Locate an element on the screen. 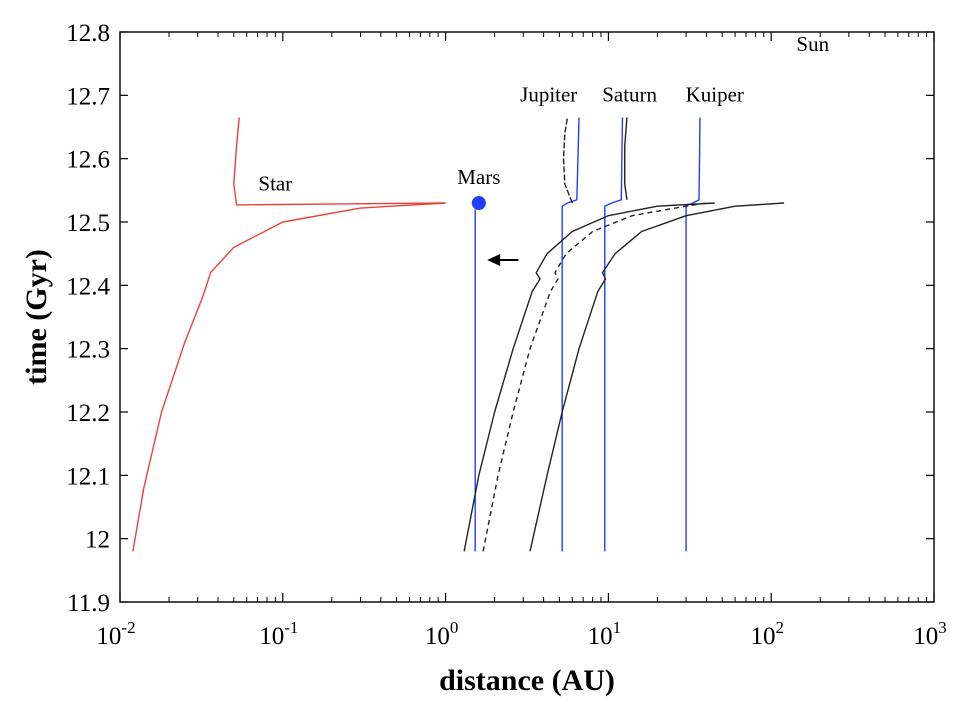 The width and height of the screenshot is (968, 706). y-tick-label: 12.8 is located at coordinates (88, 33).